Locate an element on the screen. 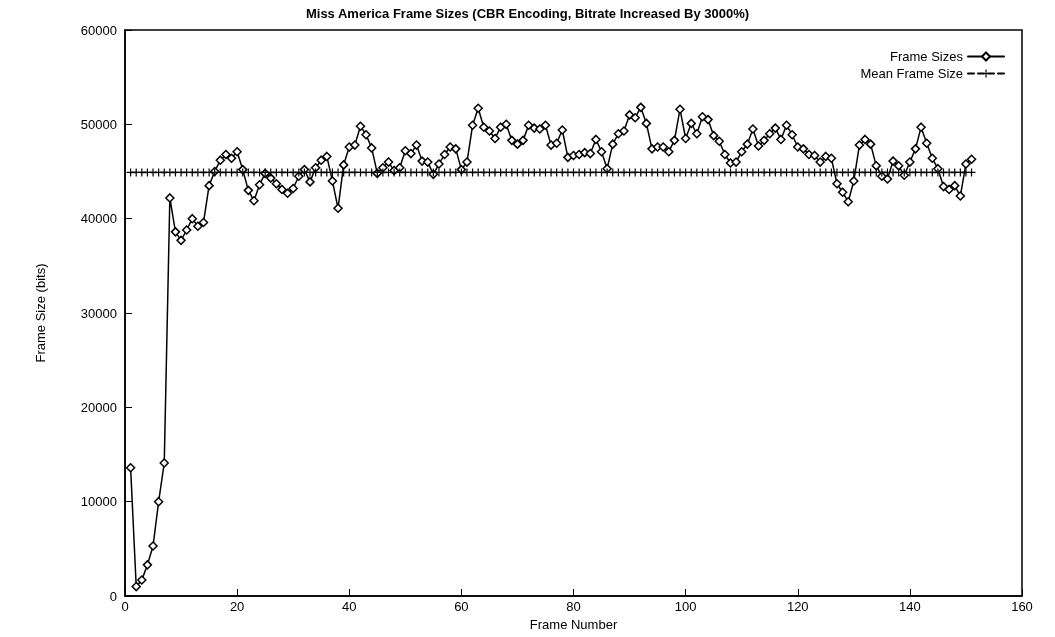 This screenshot has width=1055, height=637. y-tick-label: 40000 is located at coordinates (98, 219).